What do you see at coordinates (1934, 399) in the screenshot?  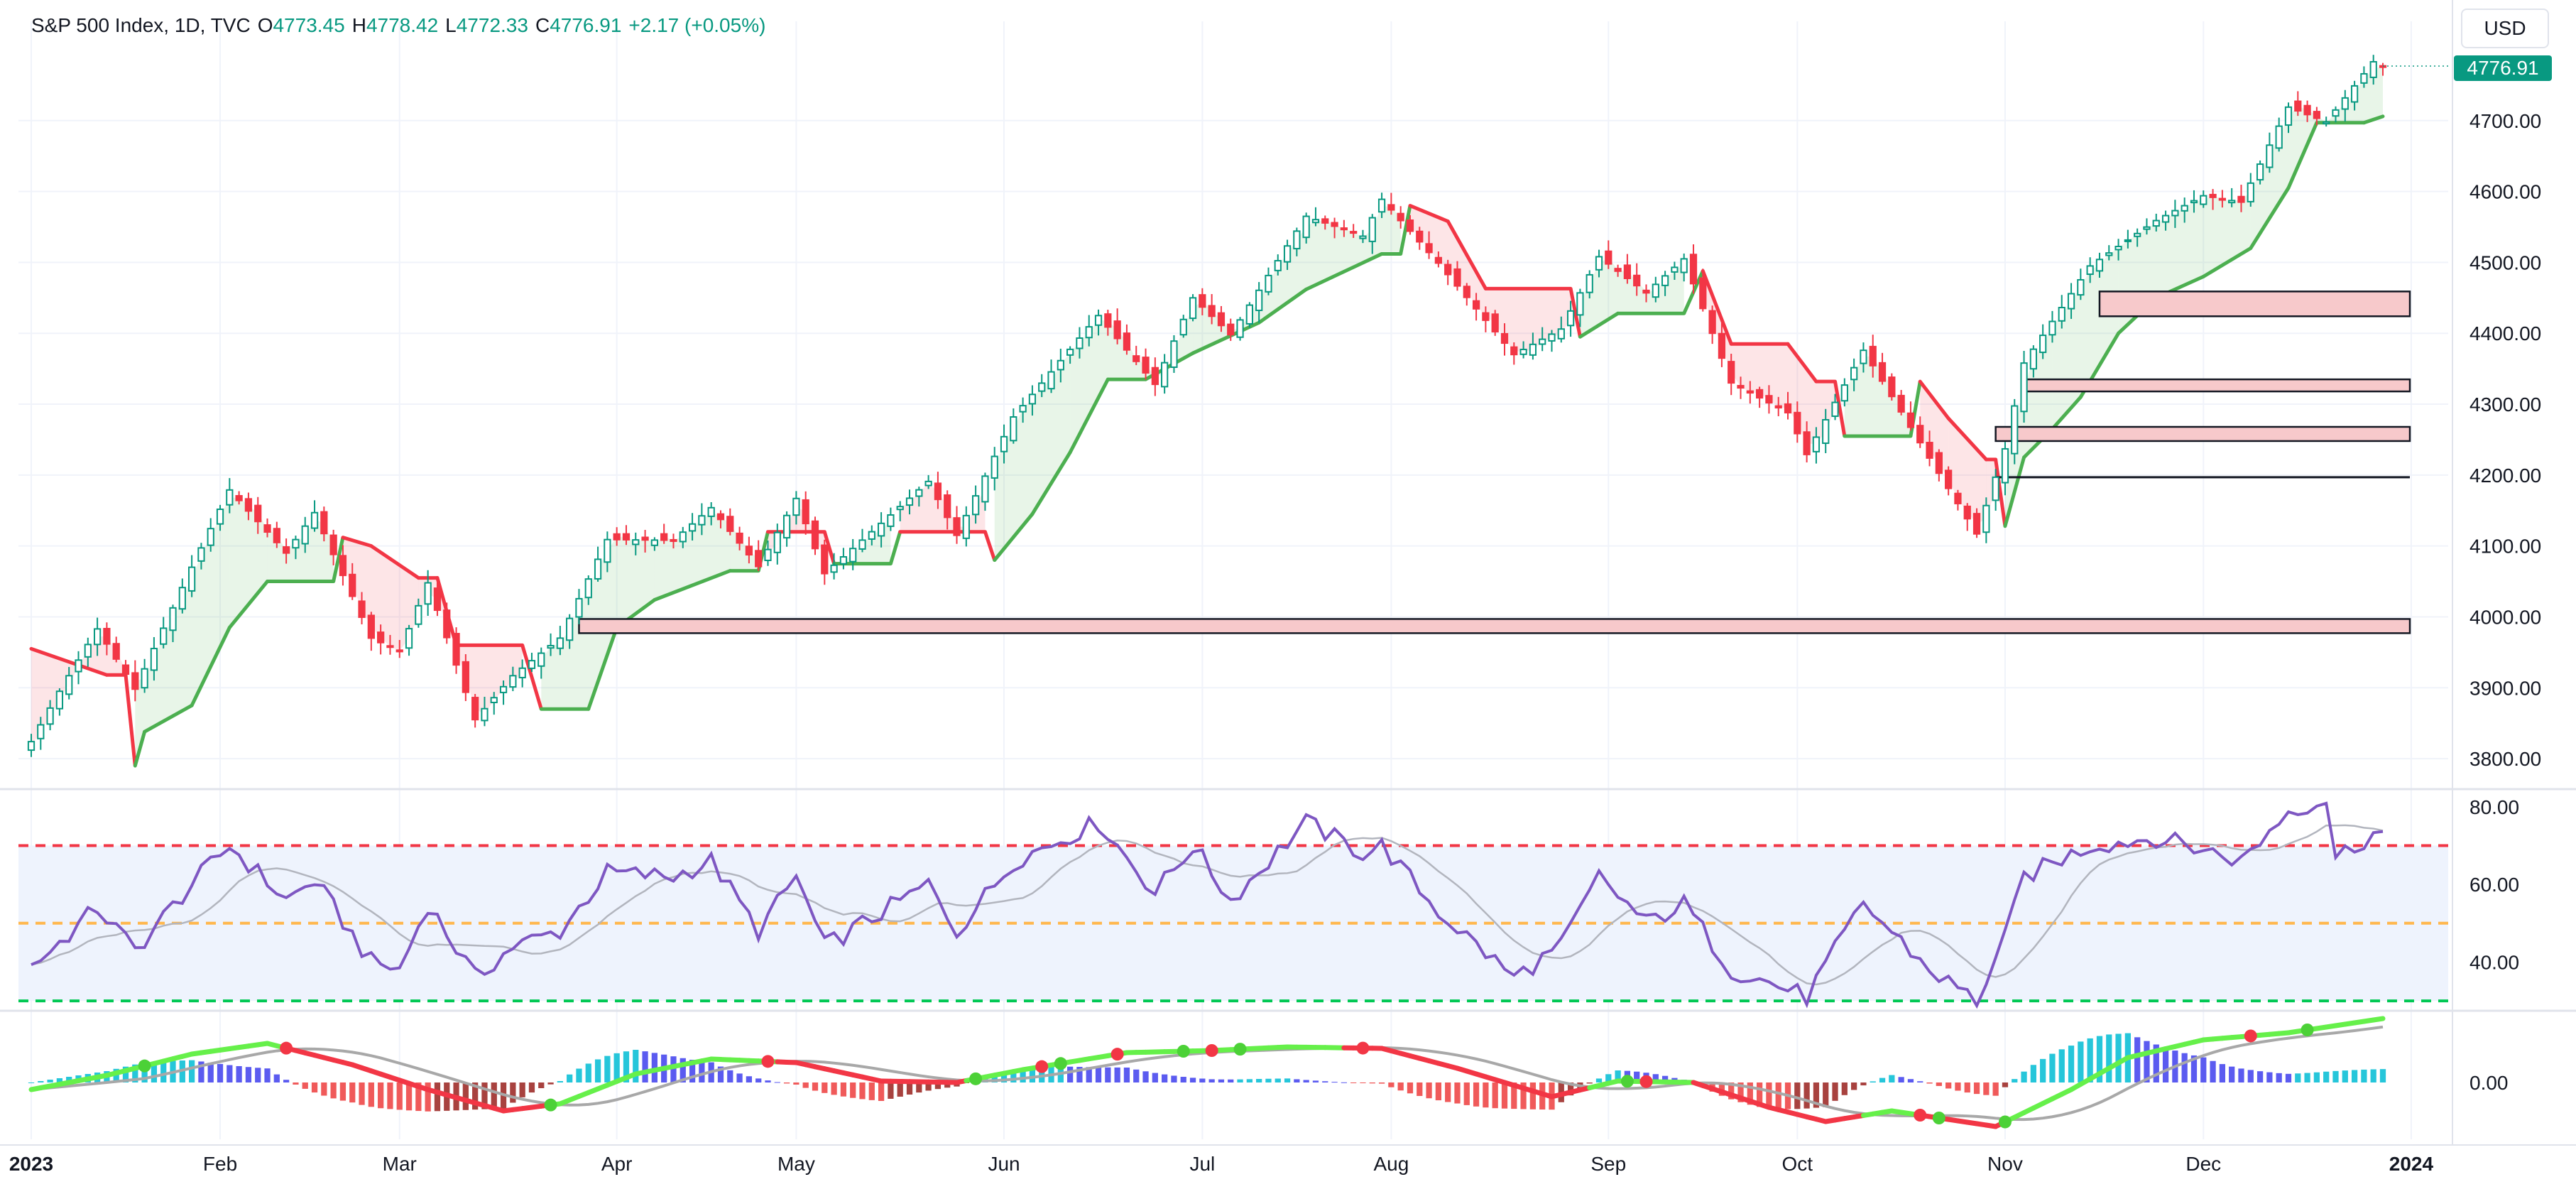 I see `supertrend-down-segment` at bounding box center [1934, 399].